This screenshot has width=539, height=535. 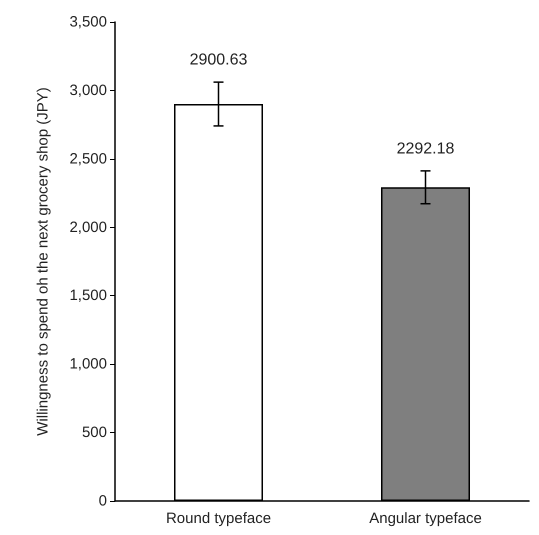 What do you see at coordinates (219, 518) in the screenshot?
I see `x-tick-label: Round typeface` at bounding box center [219, 518].